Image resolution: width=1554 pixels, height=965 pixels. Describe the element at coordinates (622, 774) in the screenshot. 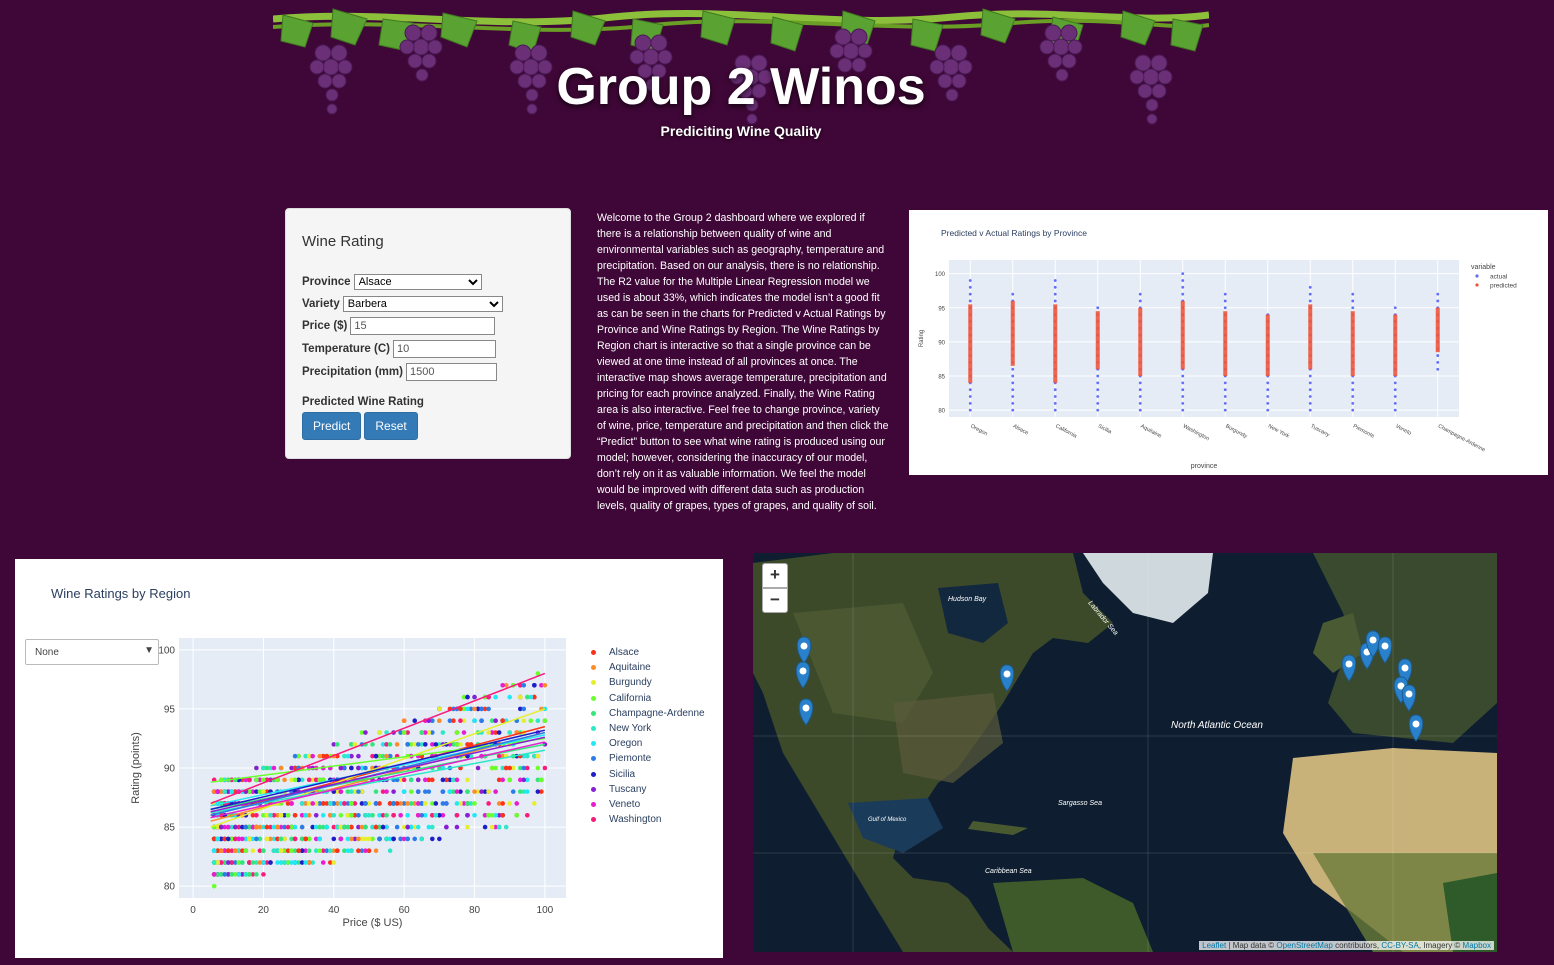

I see `legend-label: Sicilia` at that location.